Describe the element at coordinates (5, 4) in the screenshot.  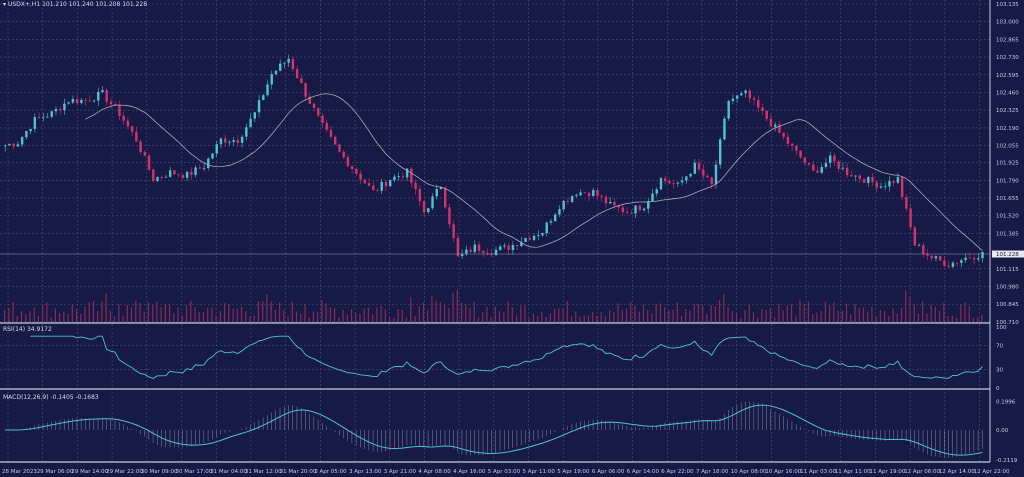
I see `collapse-triangle-icon: ▾` at that location.